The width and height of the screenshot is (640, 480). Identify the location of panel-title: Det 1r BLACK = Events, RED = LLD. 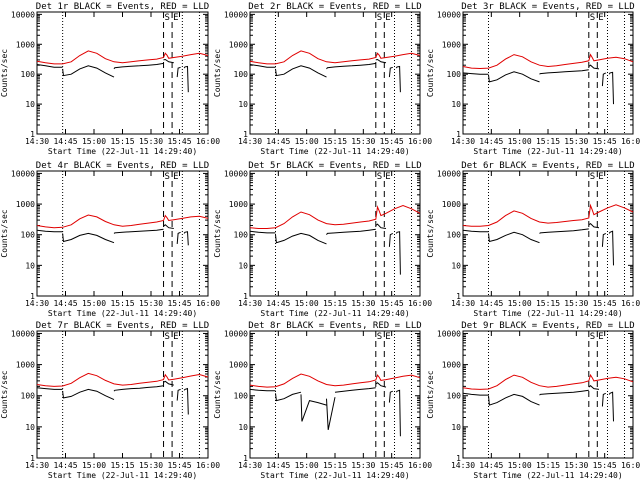
(122, 7).